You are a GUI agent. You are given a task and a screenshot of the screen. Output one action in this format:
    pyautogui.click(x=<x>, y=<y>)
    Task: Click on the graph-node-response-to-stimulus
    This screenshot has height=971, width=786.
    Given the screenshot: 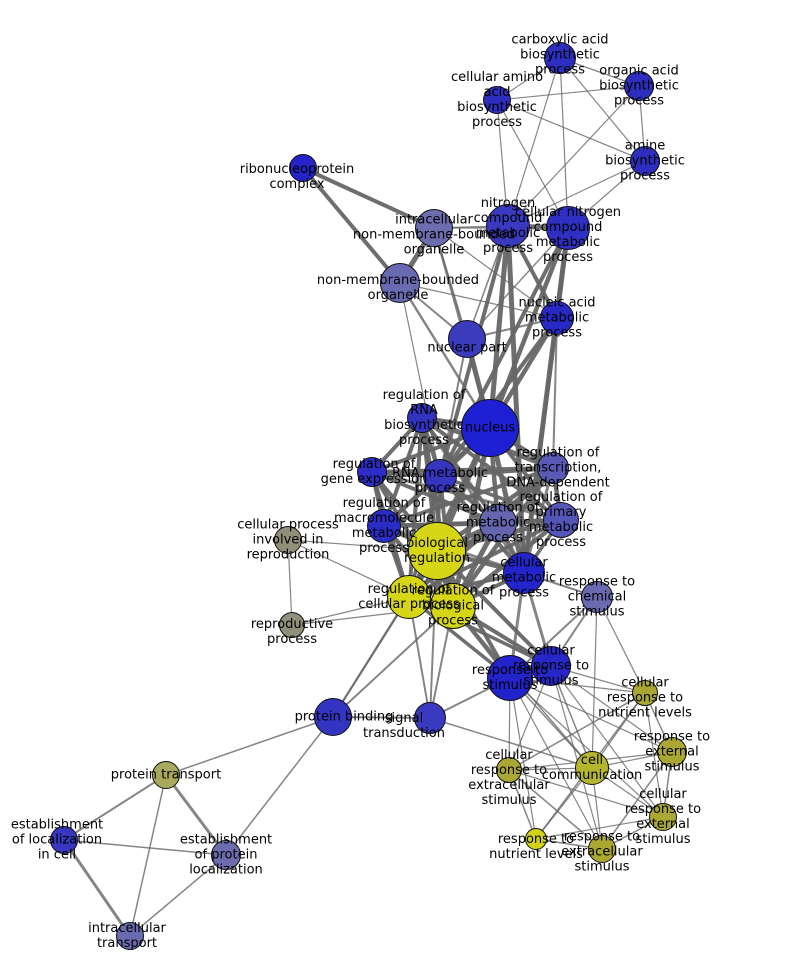 What is the action you would take?
    pyautogui.click(x=510, y=678)
    